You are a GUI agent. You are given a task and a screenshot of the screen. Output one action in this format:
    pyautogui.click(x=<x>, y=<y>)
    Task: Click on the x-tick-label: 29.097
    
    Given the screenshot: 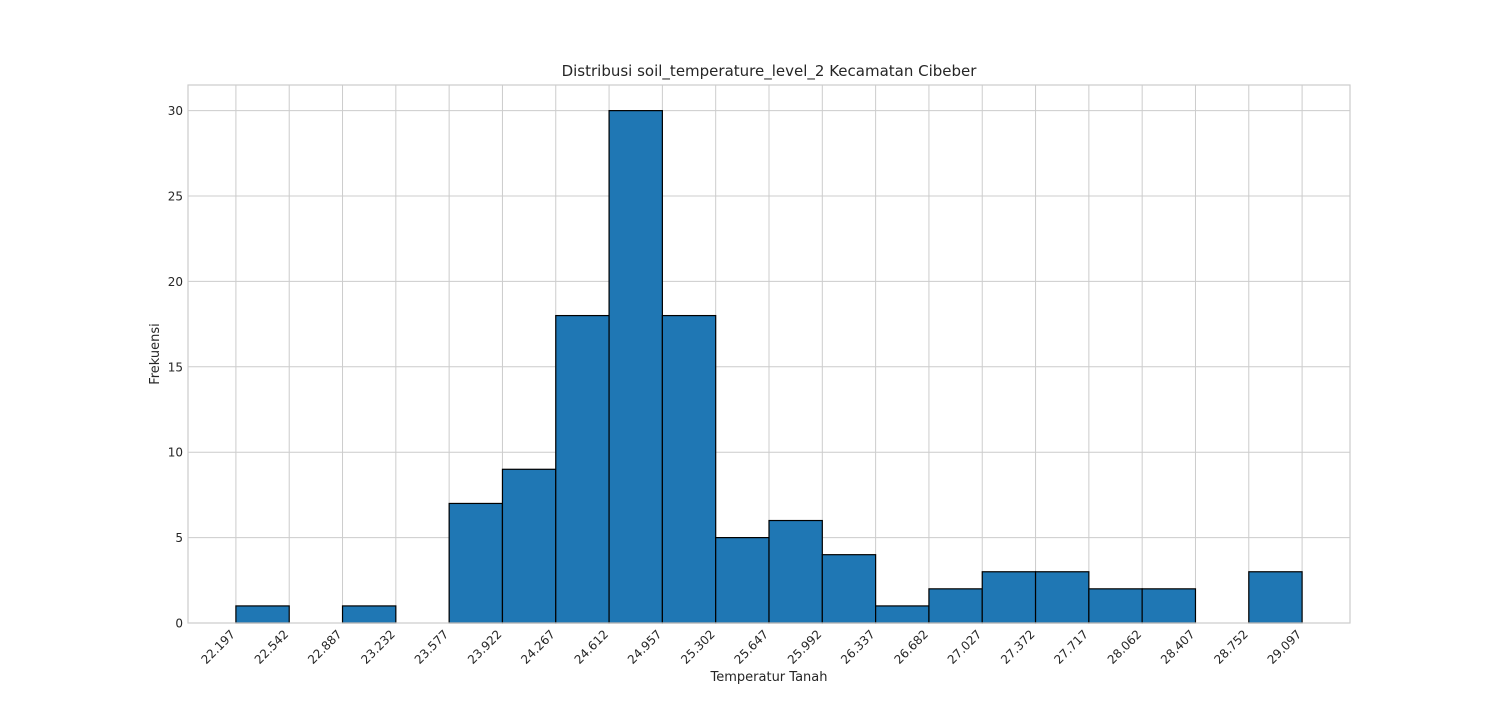 What is the action you would take?
    pyautogui.click(x=1285, y=647)
    